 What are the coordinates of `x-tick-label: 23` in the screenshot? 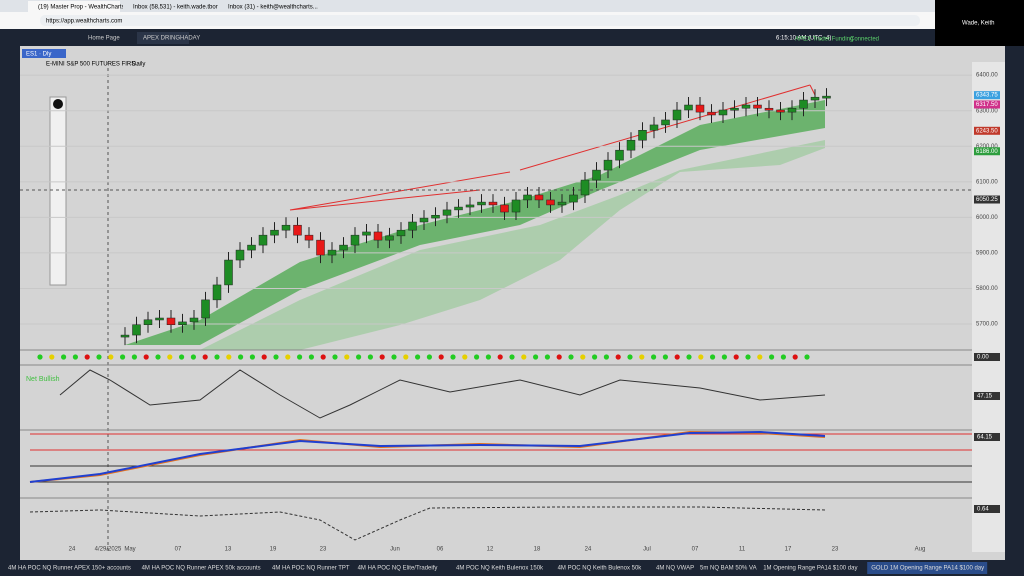 It's located at (835, 550).